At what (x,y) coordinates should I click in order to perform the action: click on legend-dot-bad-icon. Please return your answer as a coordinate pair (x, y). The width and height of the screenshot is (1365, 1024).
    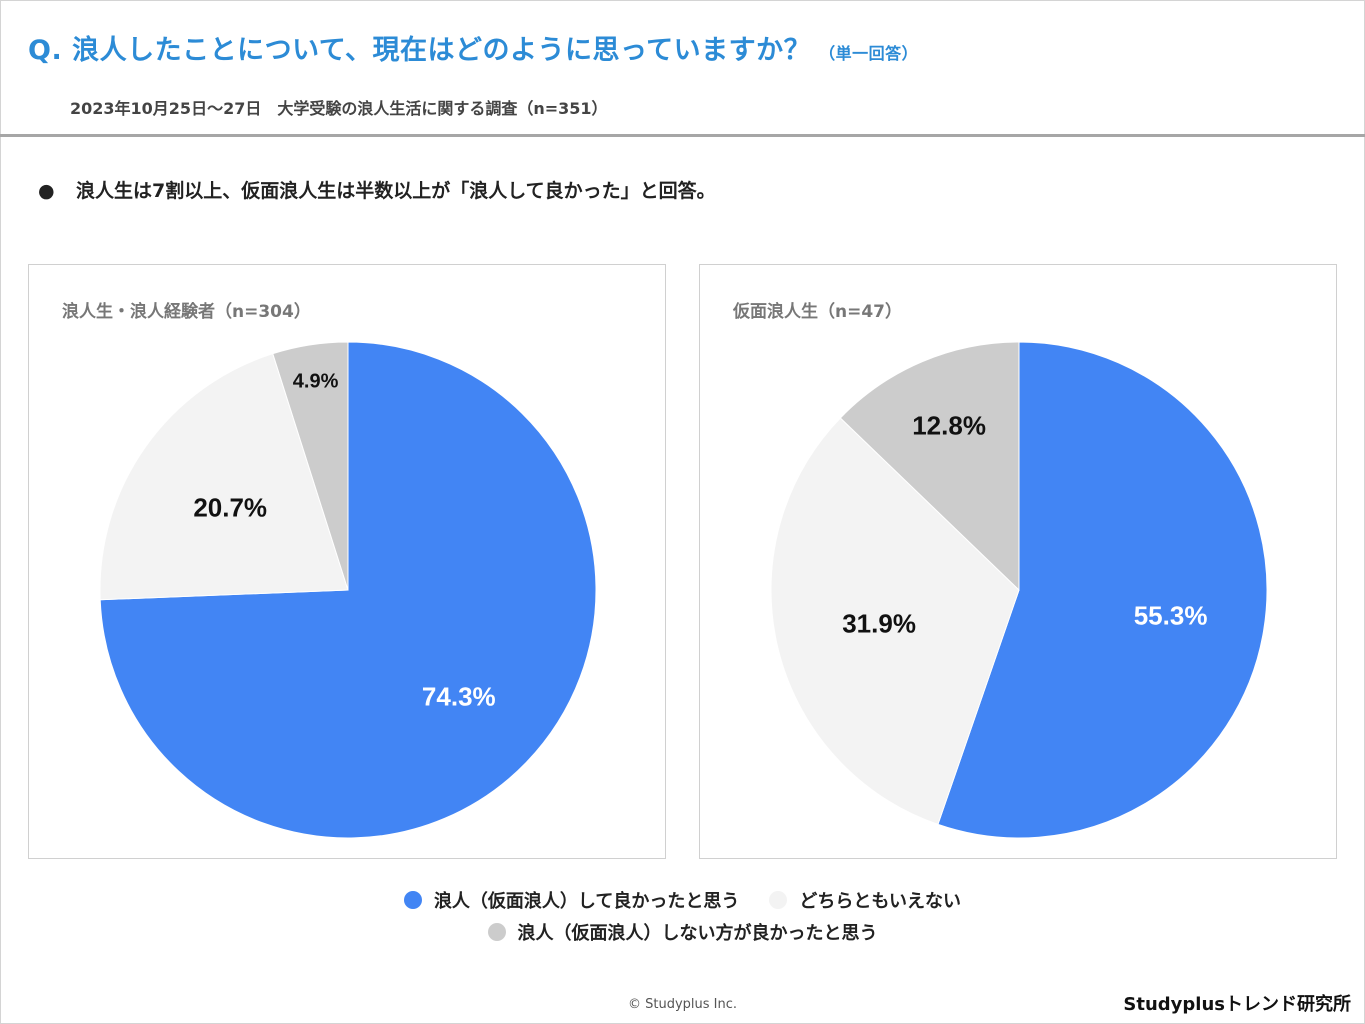
    Looking at the image, I should click on (496, 932).